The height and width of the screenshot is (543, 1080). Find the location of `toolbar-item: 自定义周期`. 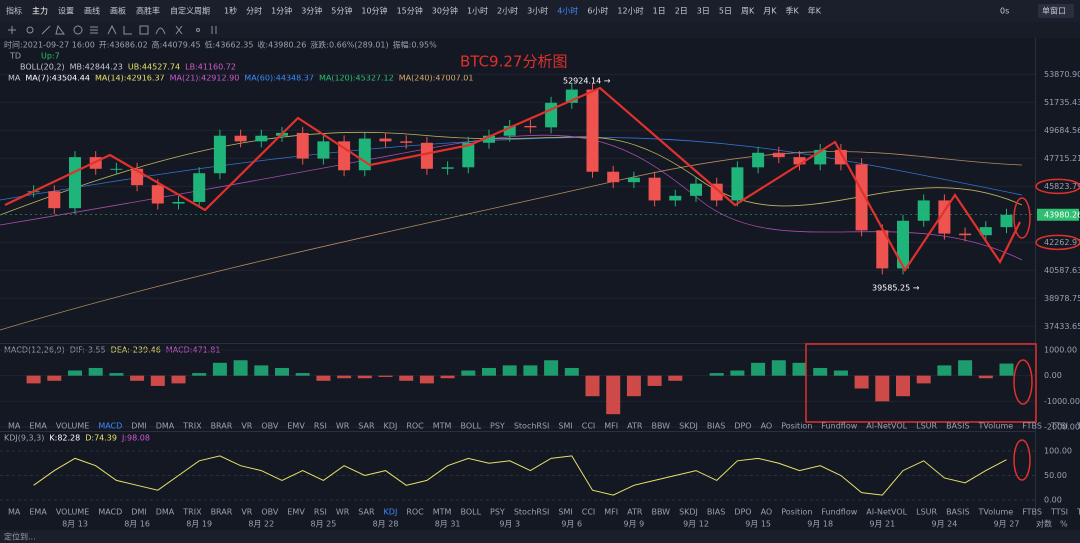

toolbar-item: 自定义周期 is located at coordinates (190, 11).